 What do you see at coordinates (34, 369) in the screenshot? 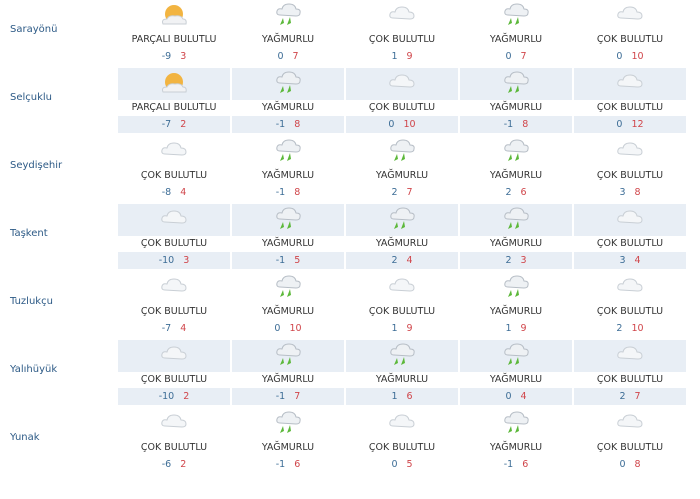
I see `location-name: Yalıhüyük` at bounding box center [34, 369].